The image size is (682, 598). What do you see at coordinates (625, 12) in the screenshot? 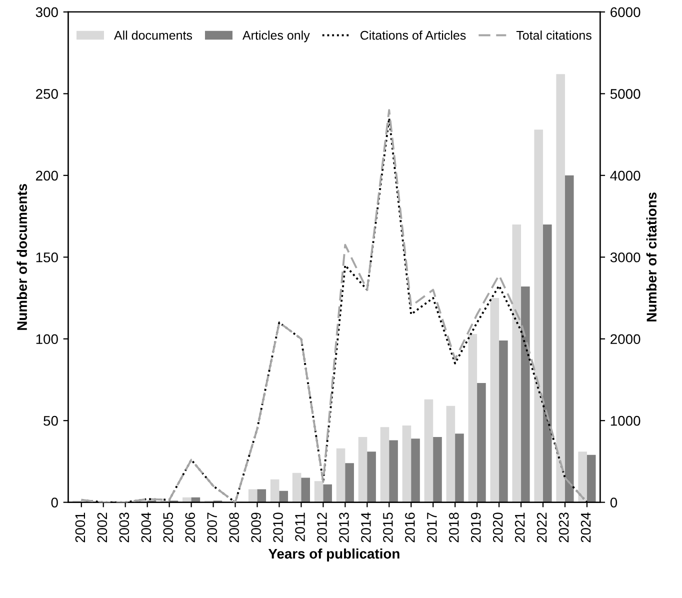
I see `y2-tick-label: 6000` at bounding box center [625, 12].